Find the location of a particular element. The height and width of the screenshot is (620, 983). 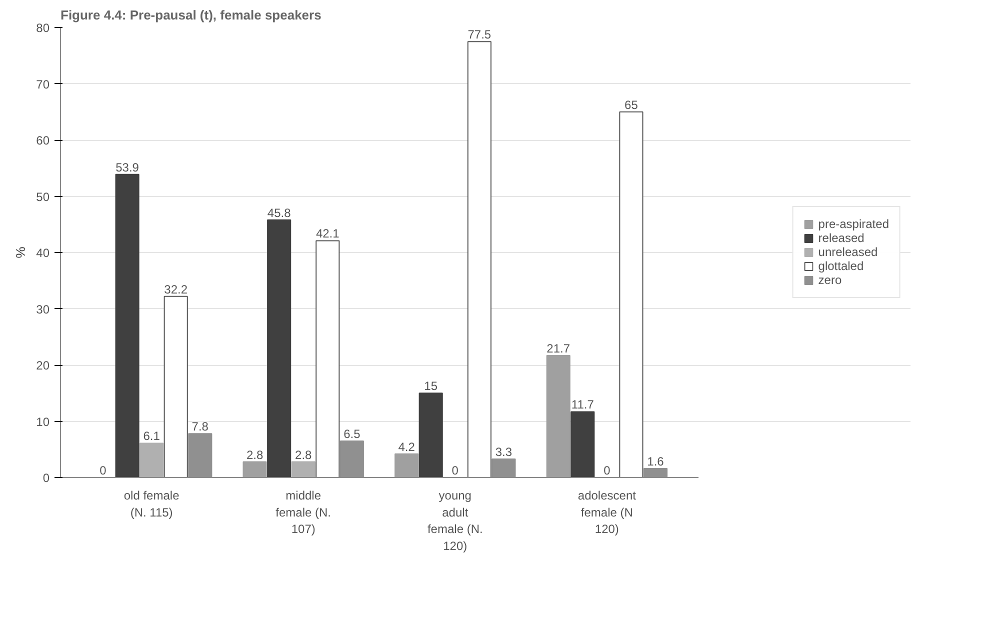

x-tick-label: adolescent female (N 120) is located at coordinates (607, 512).